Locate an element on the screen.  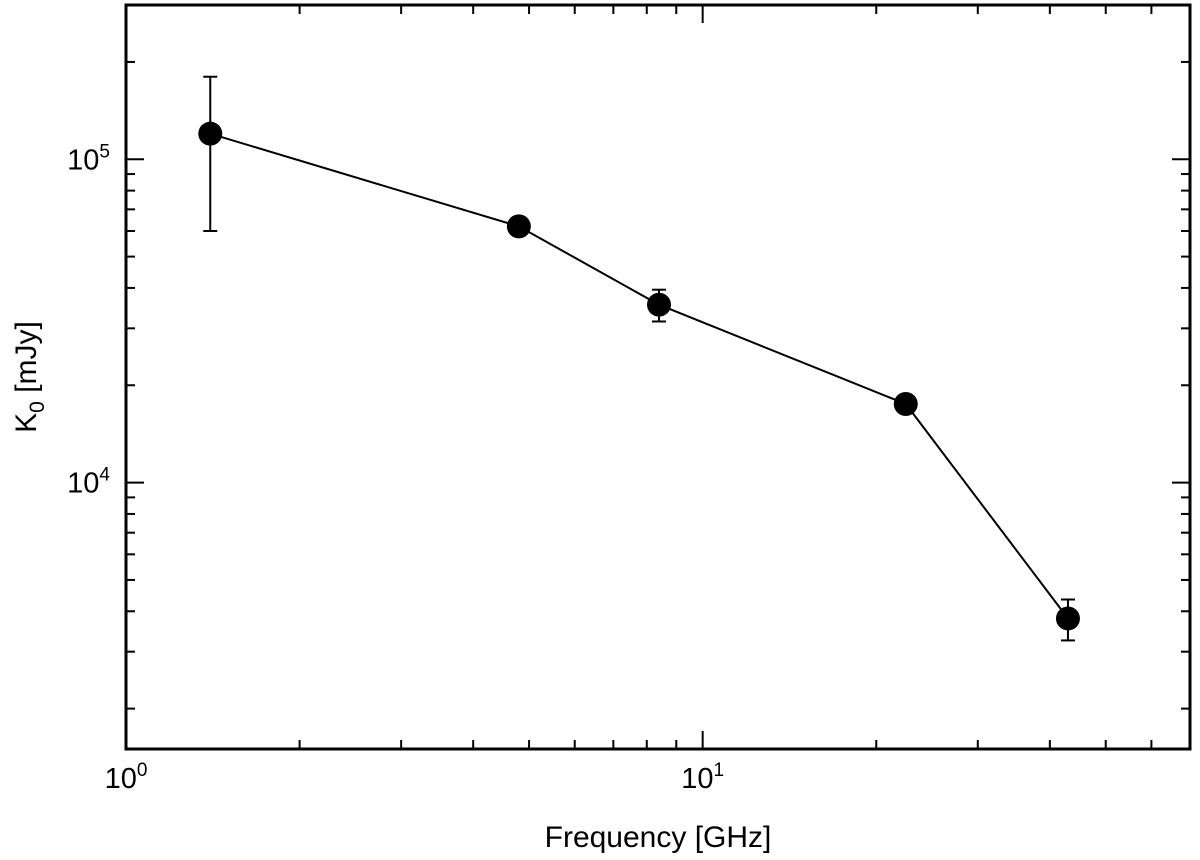
x-tick-labels: 10⁰ 10¹ is located at coordinates (415, 777).